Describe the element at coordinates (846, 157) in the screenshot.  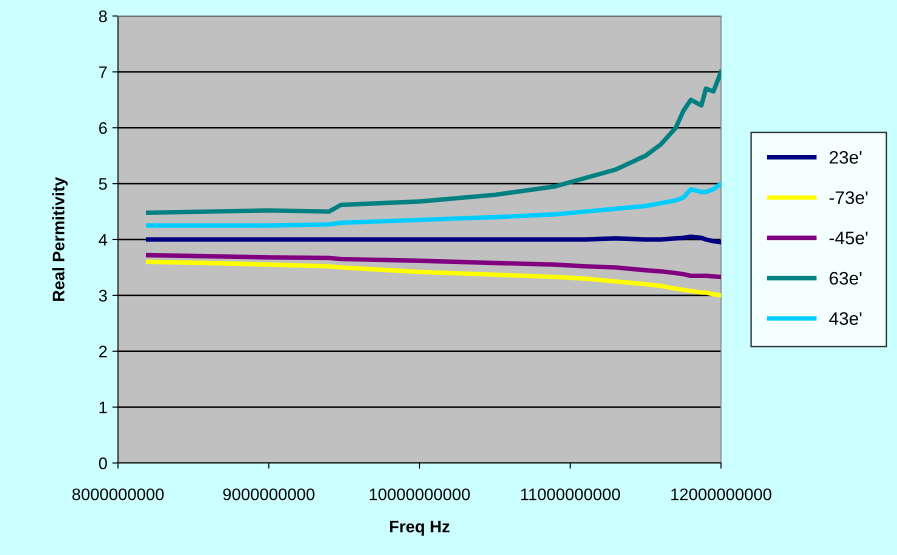
I see `legend-label: 23e'` at that location.